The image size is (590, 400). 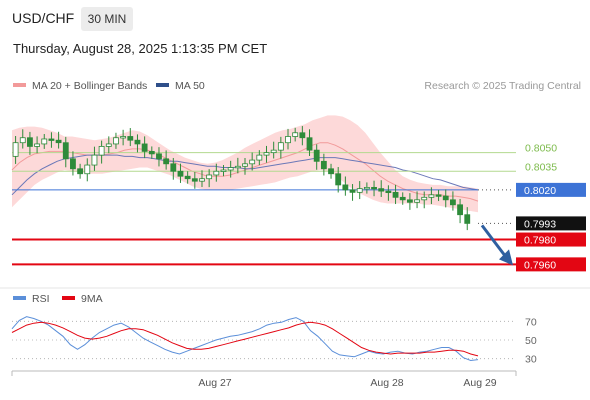 What do you see at coordinates (531, 322) in the screenshot?
I see `rsi-tick-70: 70` at bounding box center [531, 322].